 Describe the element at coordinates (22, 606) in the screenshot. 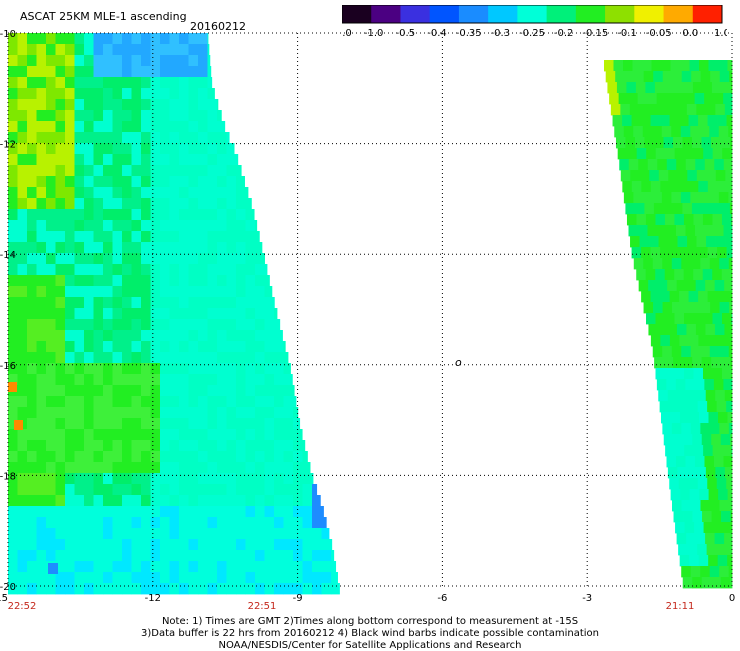

I see `swath-time-label: 22:52` at that location.